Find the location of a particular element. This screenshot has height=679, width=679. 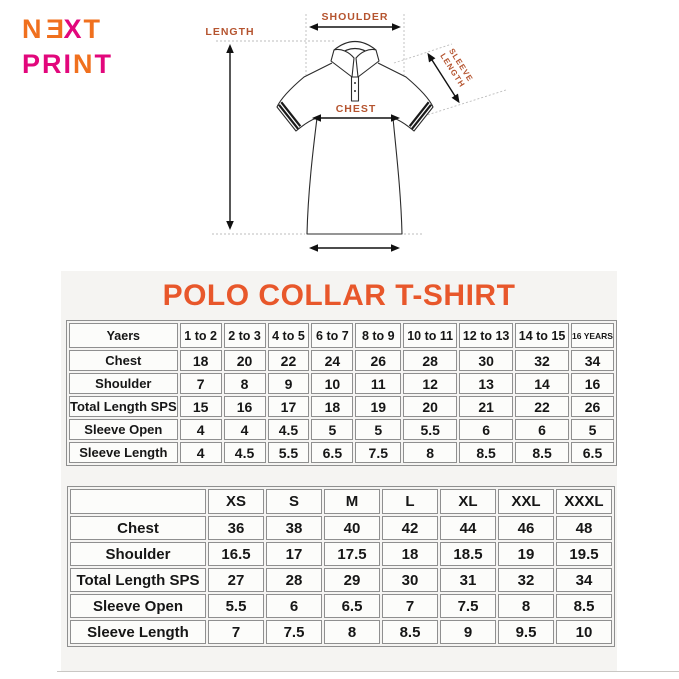

table-row: Total Length SPS 15 16 17 18 19 20 21 22 26 is located at coordinates (341, 406).